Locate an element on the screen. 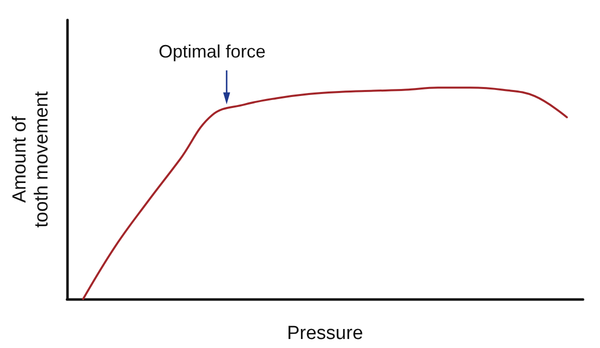 The image size is (600, 348). y-axis-title: Amount of tooth movement is located at coordinates (31, 159).